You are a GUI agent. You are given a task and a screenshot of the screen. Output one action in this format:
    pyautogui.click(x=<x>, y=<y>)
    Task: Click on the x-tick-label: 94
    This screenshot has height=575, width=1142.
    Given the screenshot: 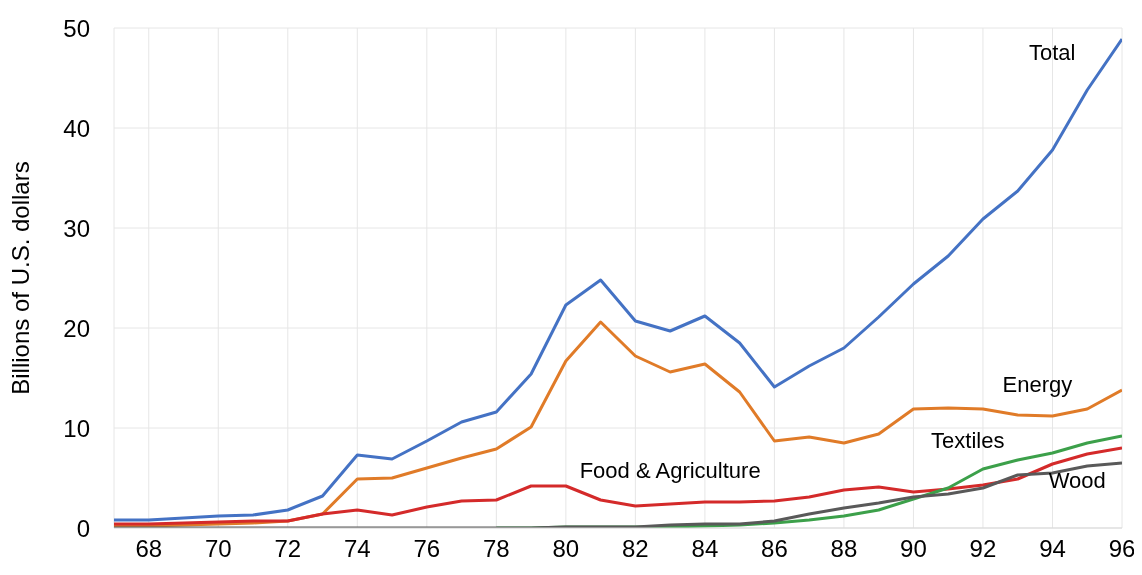 What is the action you would take?
    pyautogui.click(x=1052, y=549)
    